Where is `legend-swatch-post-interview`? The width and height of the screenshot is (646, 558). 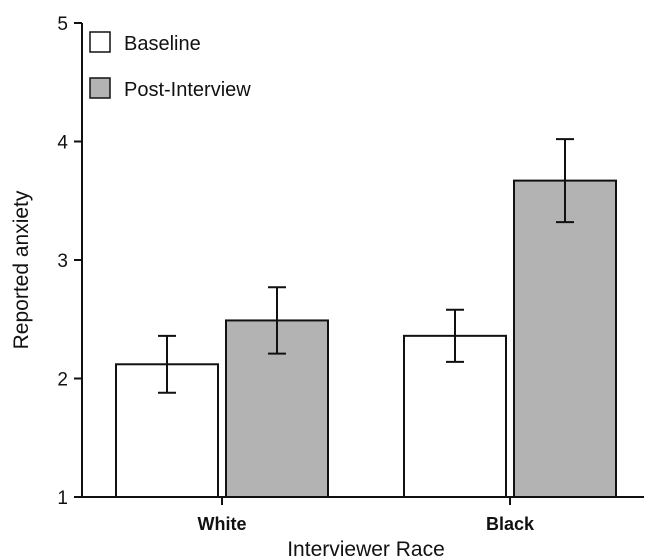
legend-swatch-post-interview is located at coordinates (100, 88).